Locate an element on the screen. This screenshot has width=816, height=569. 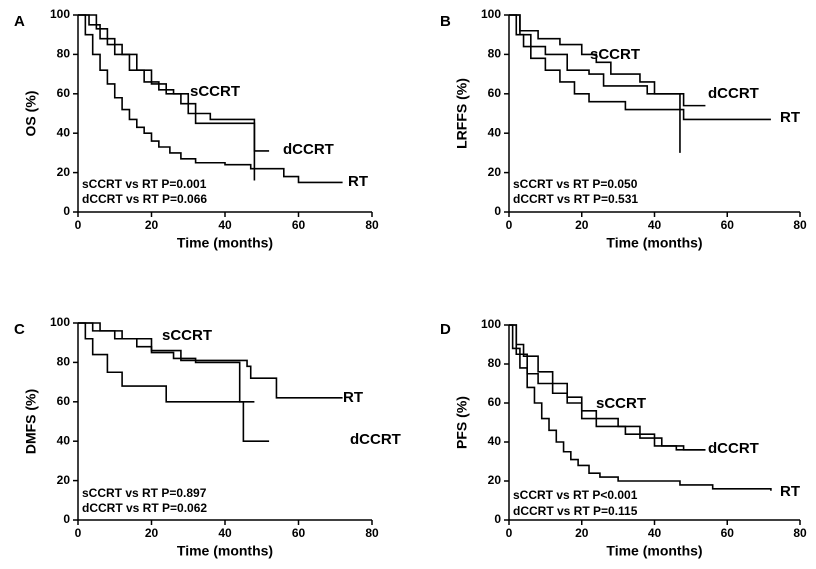
panel-label: D is located at coordinates (445, 329).